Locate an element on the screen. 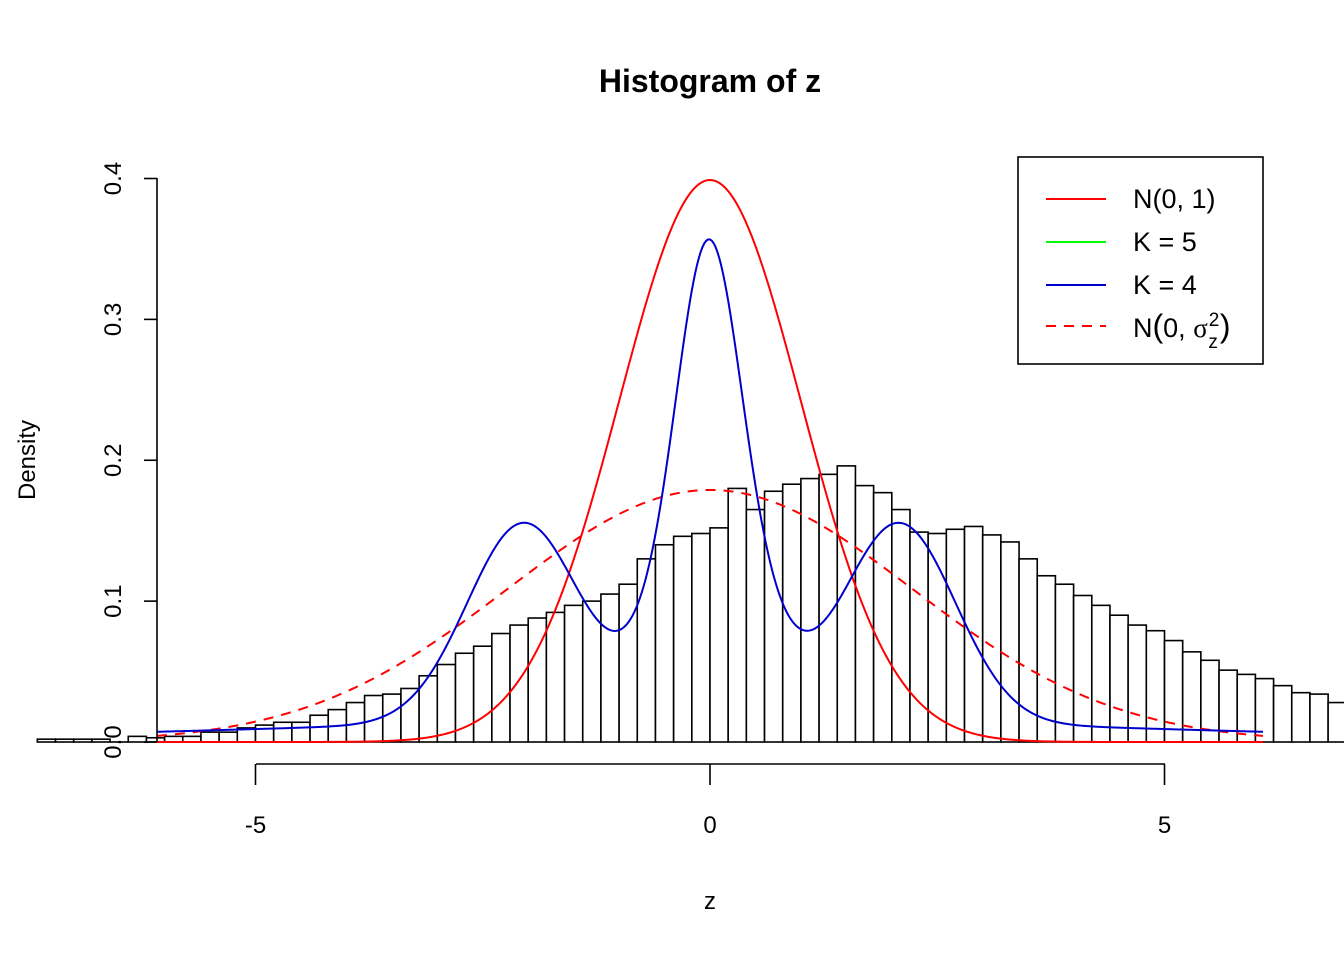 Image resolution: width=1344 pixels, height=960 pixels. legend-label-n01: N(0, 1) is located at coordinates (1174, 199).